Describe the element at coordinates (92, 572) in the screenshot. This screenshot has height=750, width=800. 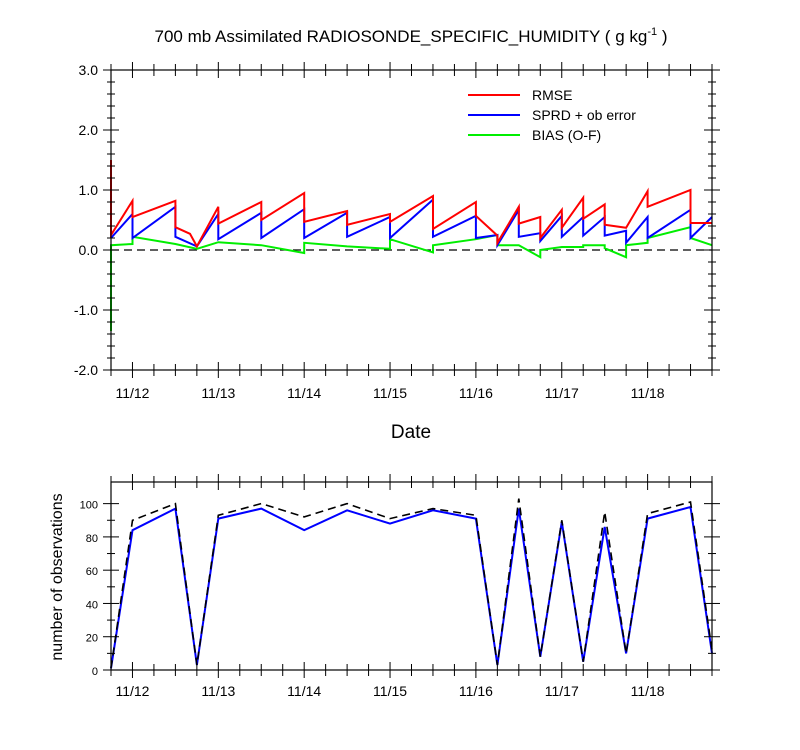
I see `y-tick-label: 60` at that location.